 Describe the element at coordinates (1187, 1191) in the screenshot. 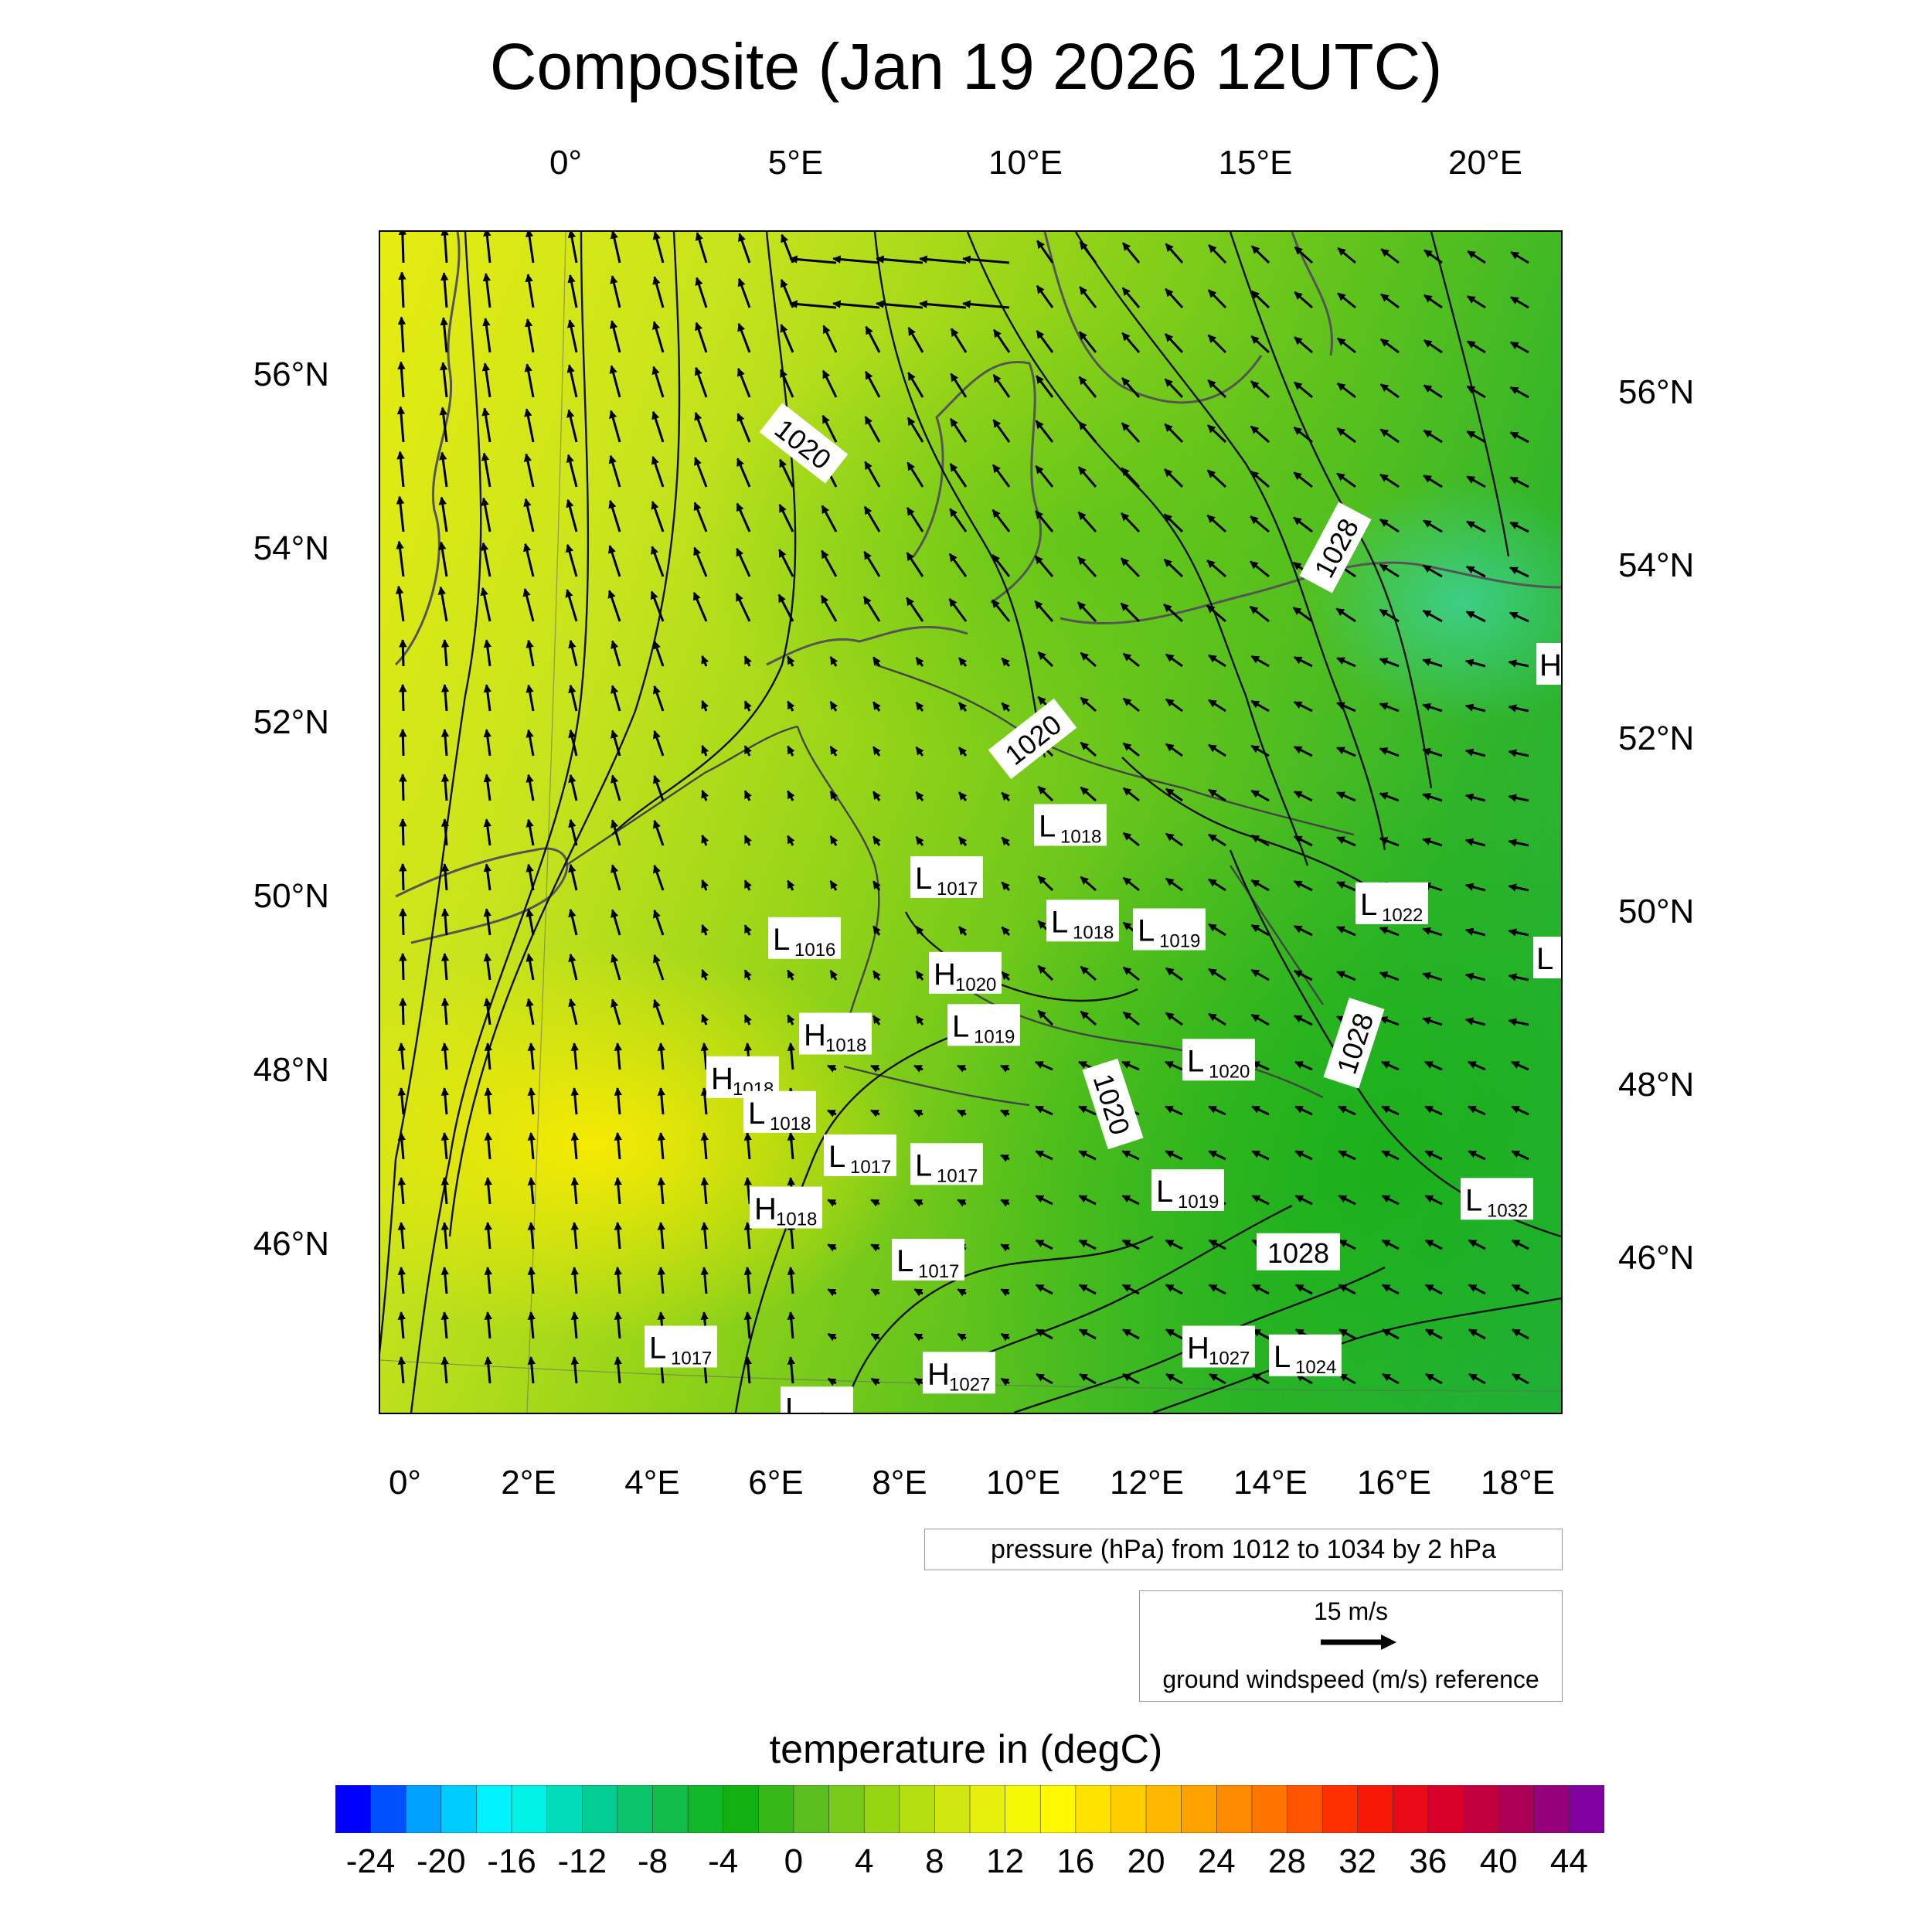

I see `pressure-system-low: L 1019` at that location.